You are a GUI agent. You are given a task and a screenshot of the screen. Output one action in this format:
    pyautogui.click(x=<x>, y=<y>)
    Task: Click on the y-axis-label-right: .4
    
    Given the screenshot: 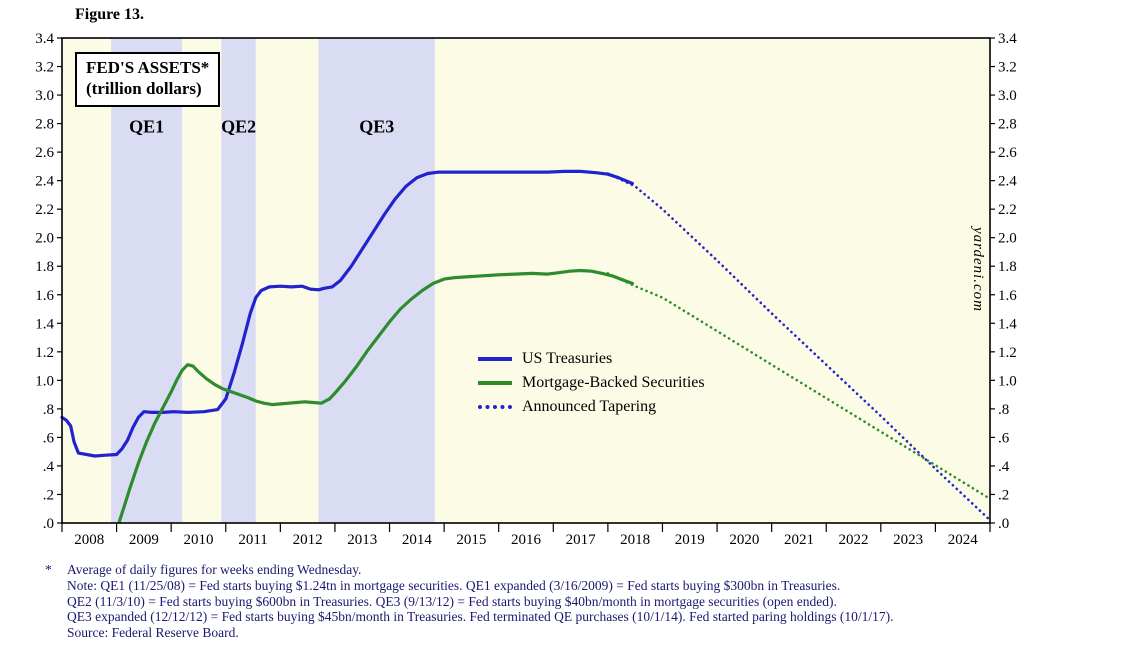 What is the action you would take?
    pyautogui.click(x=1004, y=467)
    